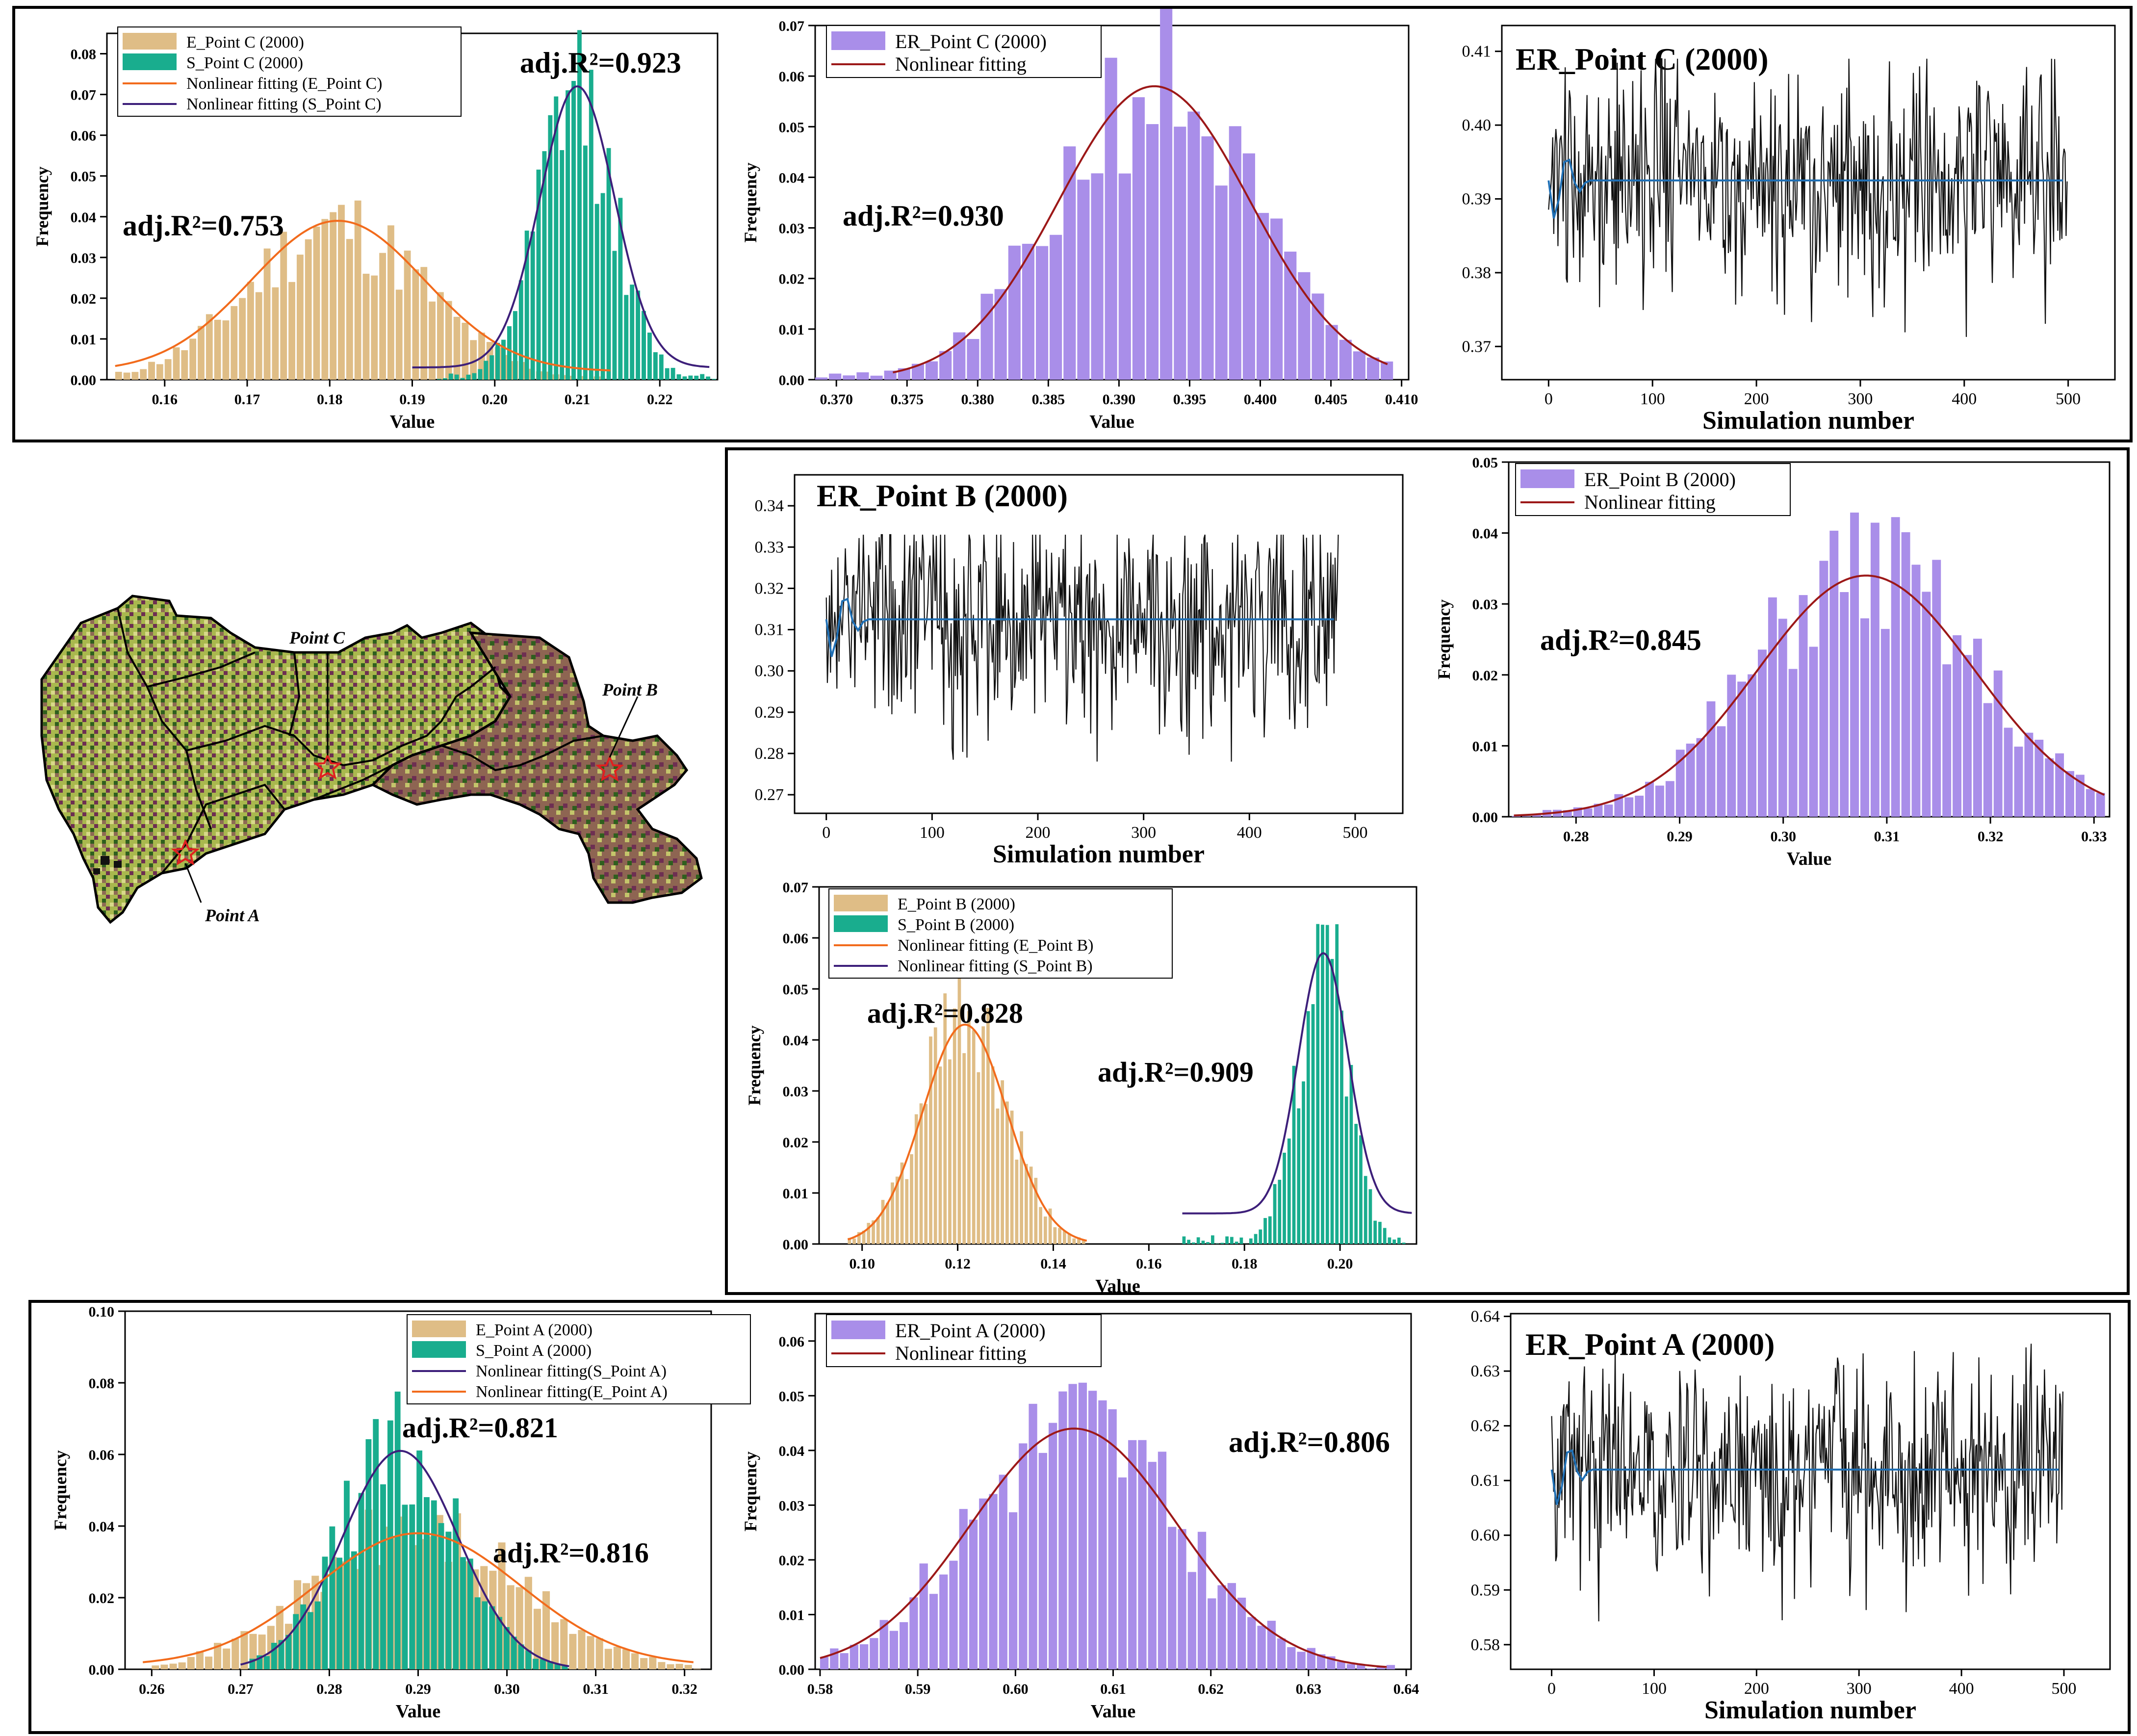  Describe the element at coordinates (660, 399) in the screenshot. I see `x-tick-label: 0.22` at that location.